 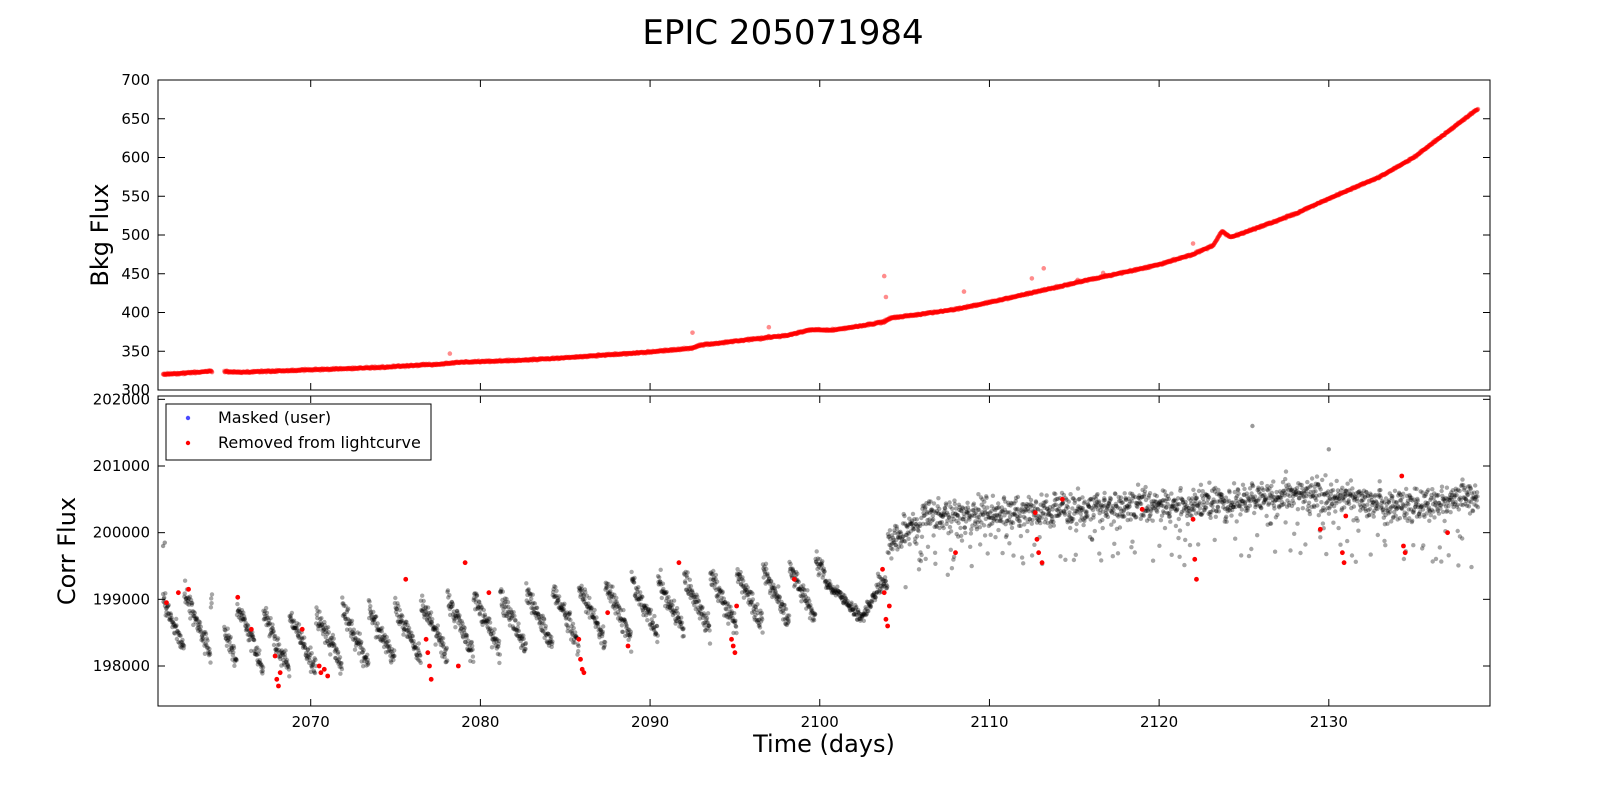 I want to click on corr-flux-xtick-label: 2080, so click(x=480, y=722).